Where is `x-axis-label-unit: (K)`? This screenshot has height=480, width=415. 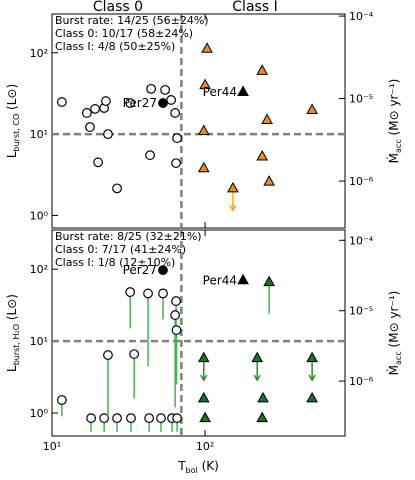 x-axis-label-unit: (K) is located at coordinates (208, 466).